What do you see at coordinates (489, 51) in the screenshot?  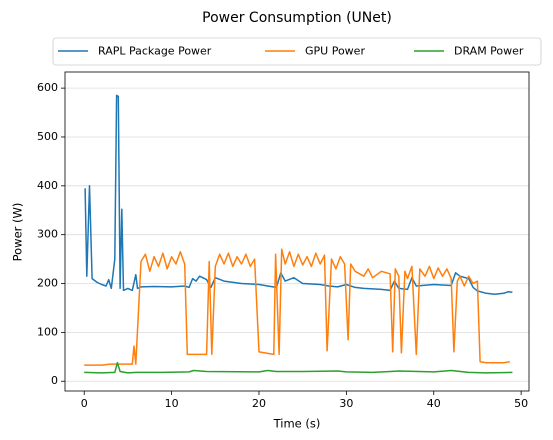 I see `legend-label: DRAM Power` at bounding box center [489, 51].